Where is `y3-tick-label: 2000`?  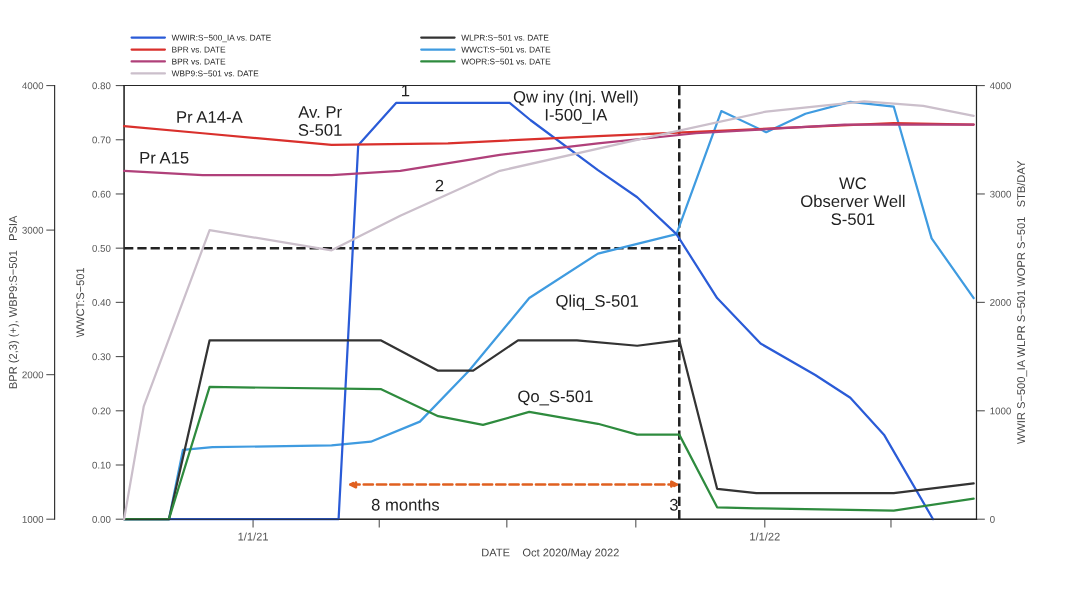 y3-tick-label: 2000 is located at coordinates (33, 375).